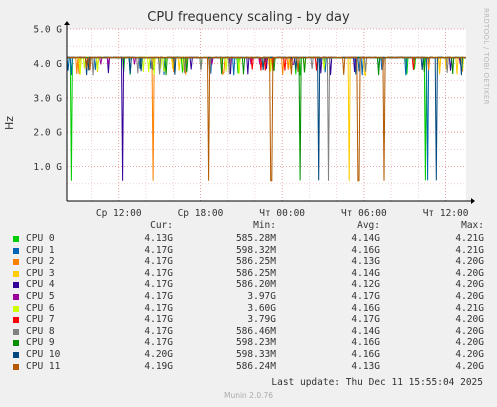  What do you see at coordinates (201, 213) in the screenshot?
I see `x-tick-label: Ср 18:00` at bounding box center [201, 213].